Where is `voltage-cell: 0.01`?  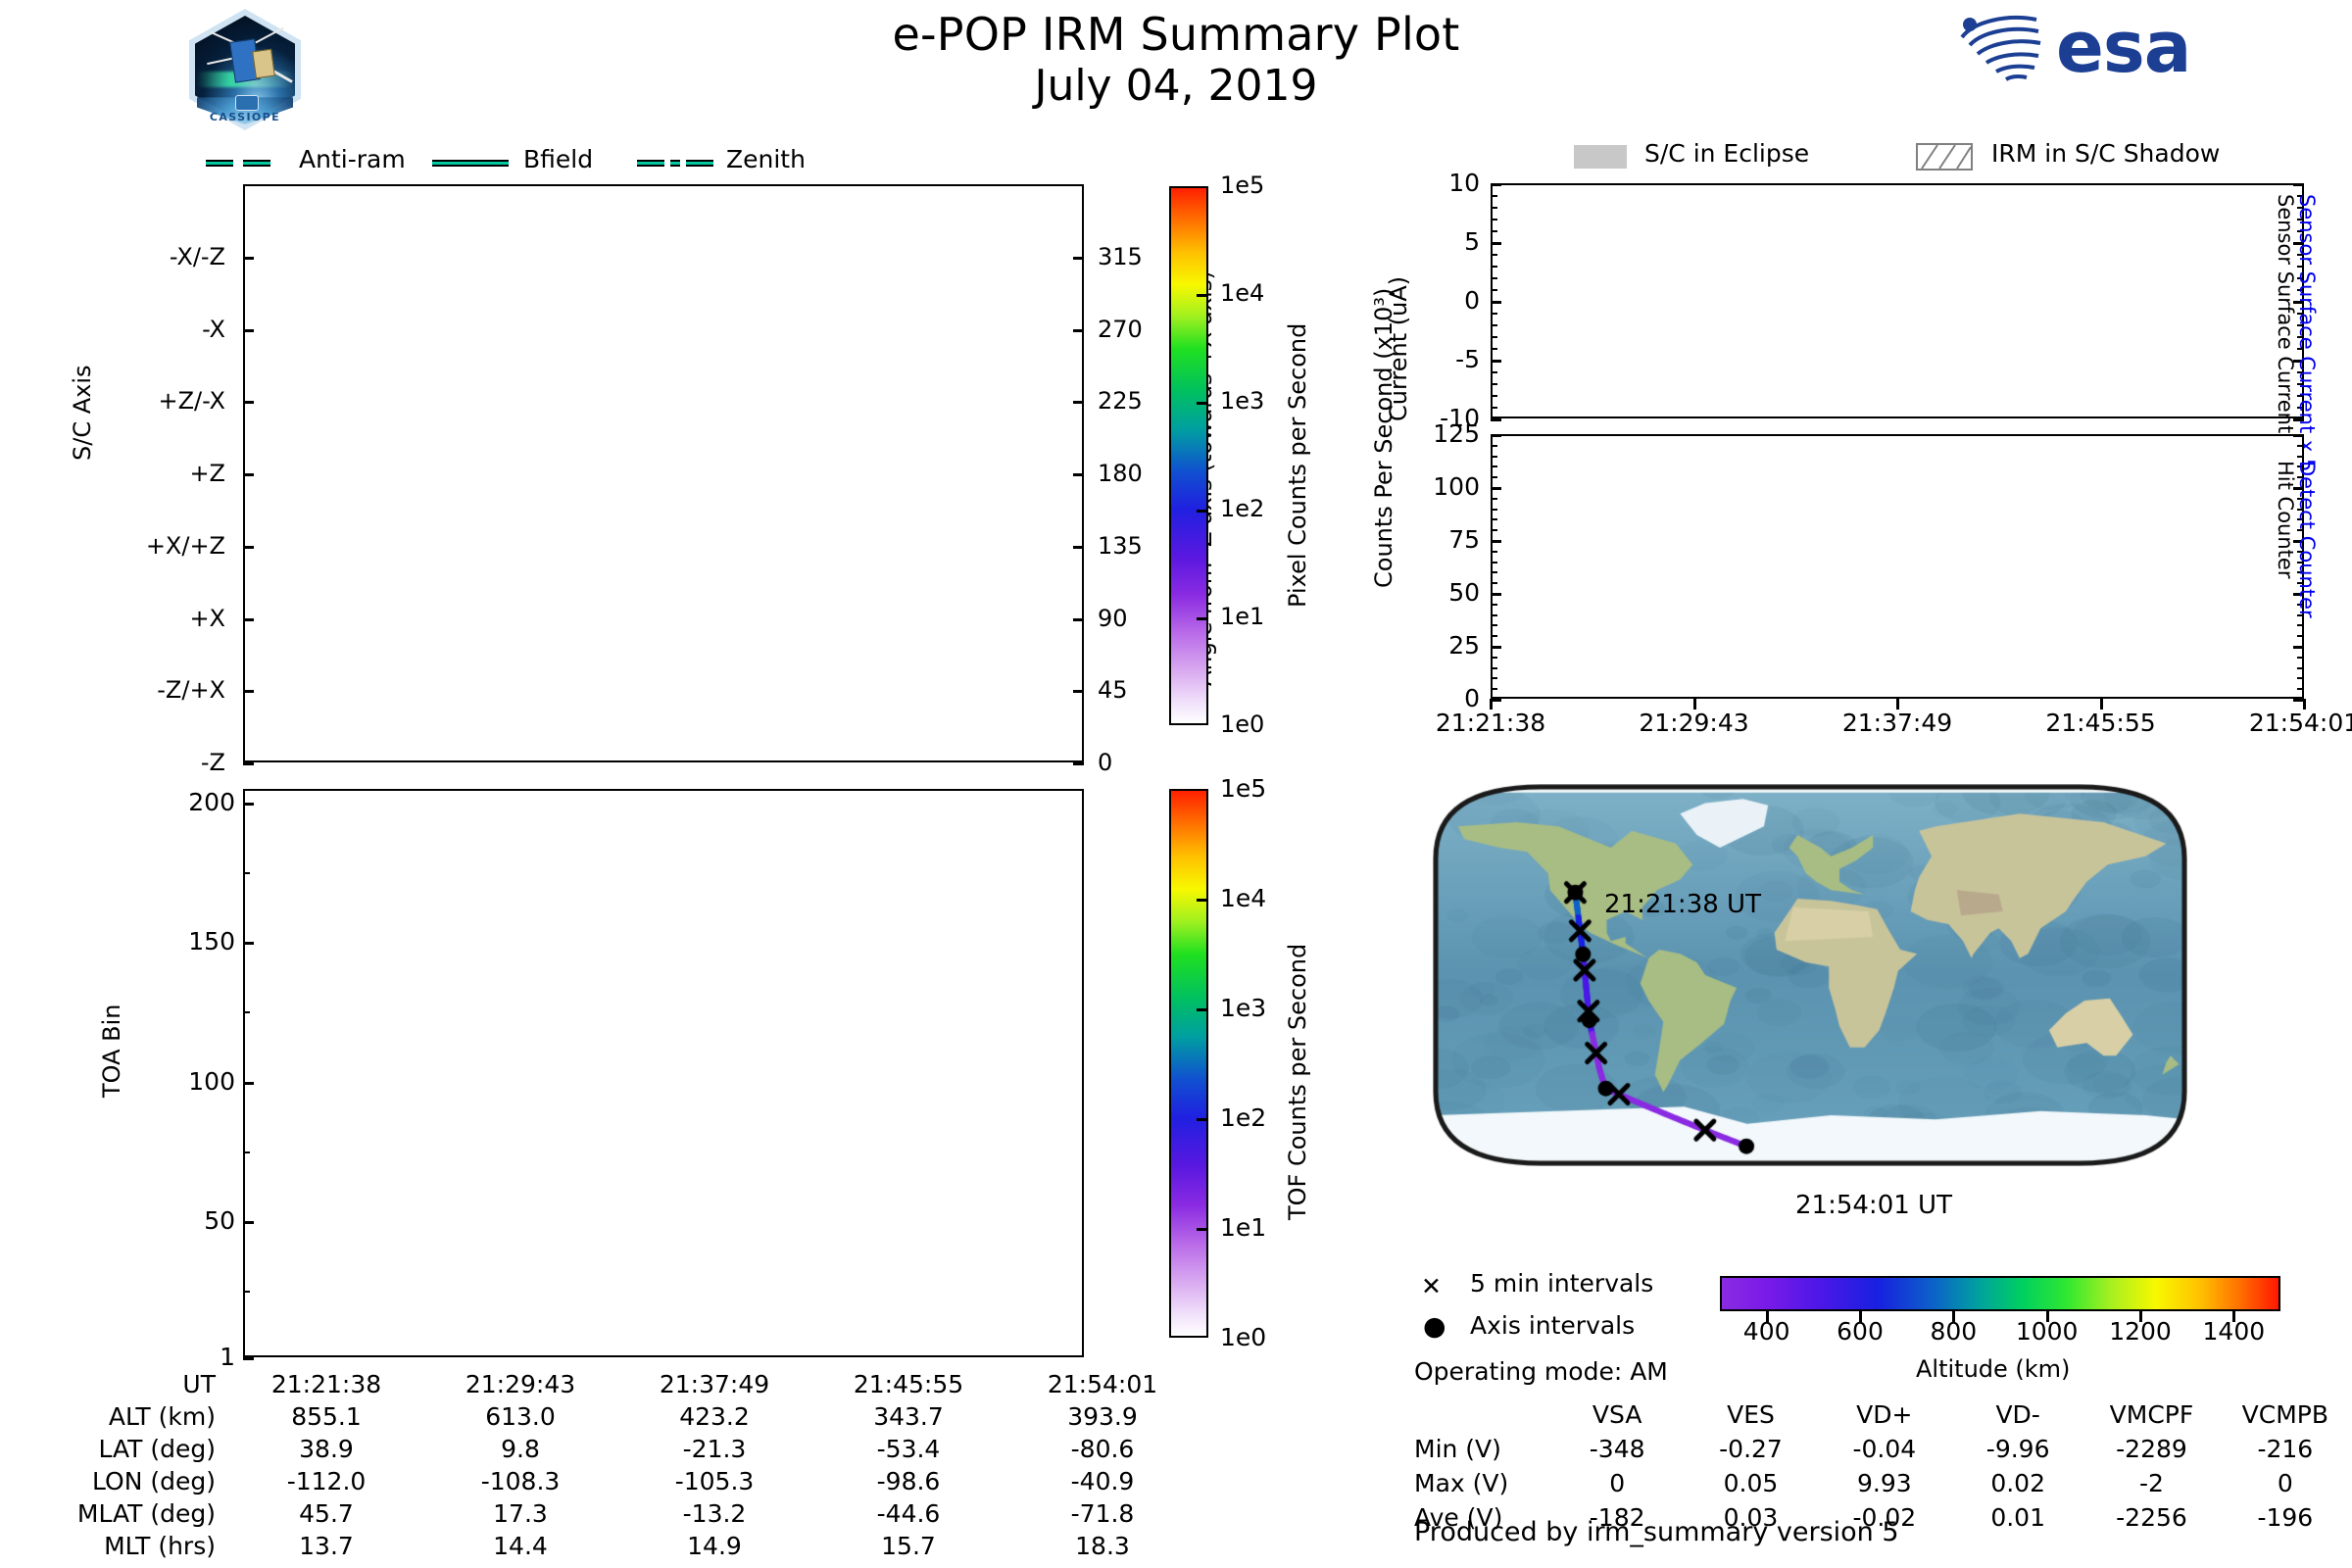
voltage-cell: 0.01 is located at coordinates (2017, 1517).